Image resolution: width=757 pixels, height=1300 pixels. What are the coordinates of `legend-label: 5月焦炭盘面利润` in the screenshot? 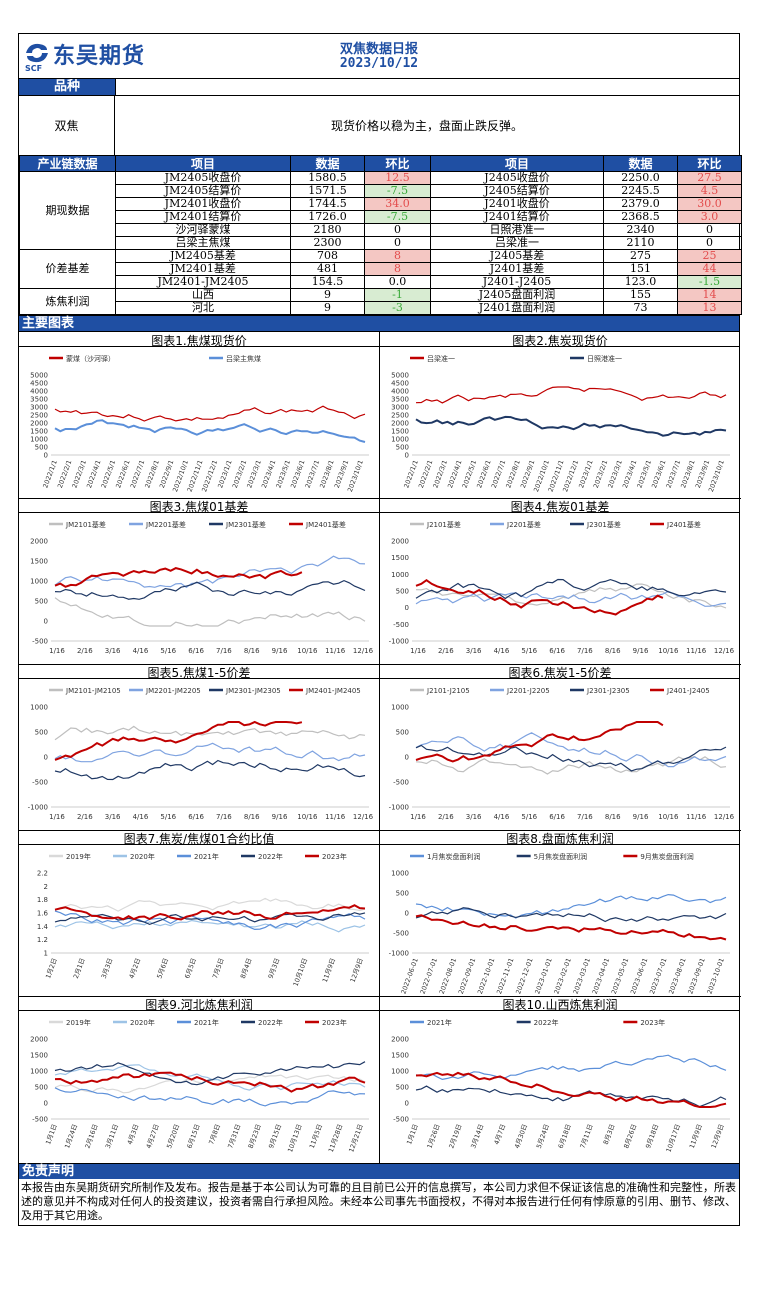 It's located at (560, 856).